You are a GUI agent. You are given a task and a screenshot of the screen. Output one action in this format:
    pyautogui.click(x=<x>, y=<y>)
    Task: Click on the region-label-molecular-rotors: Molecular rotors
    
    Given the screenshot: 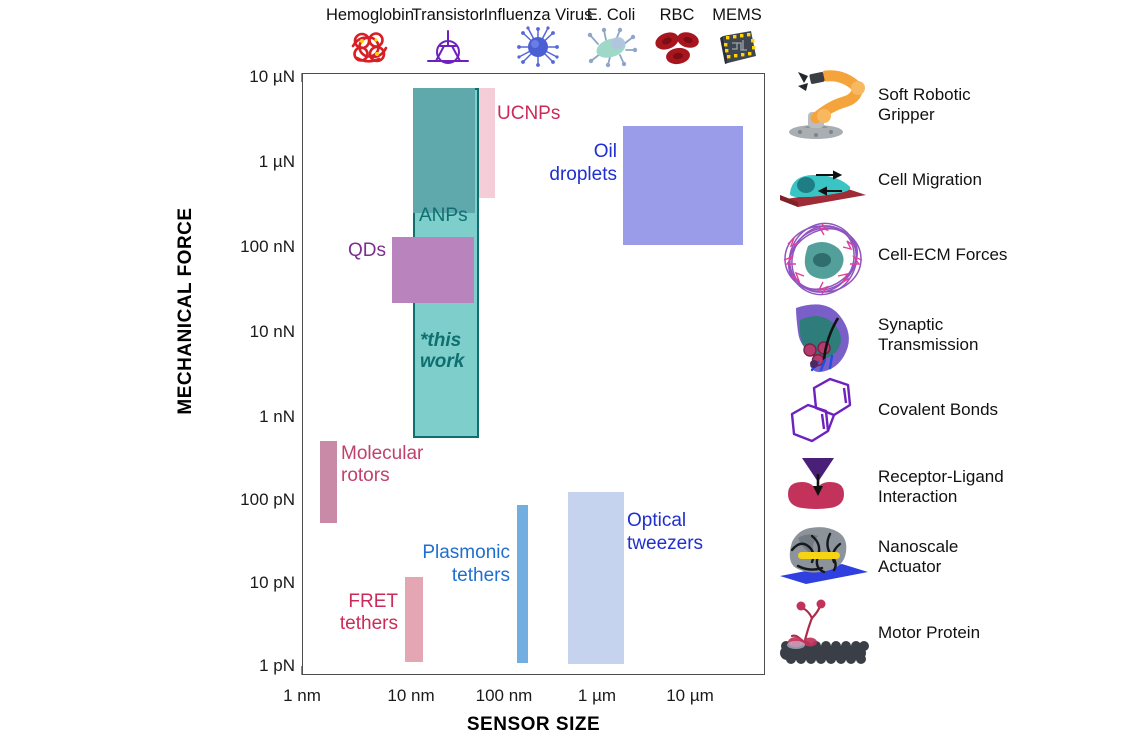 What is the action you would take?
    pyautogui.click(x=382, y=464)
    